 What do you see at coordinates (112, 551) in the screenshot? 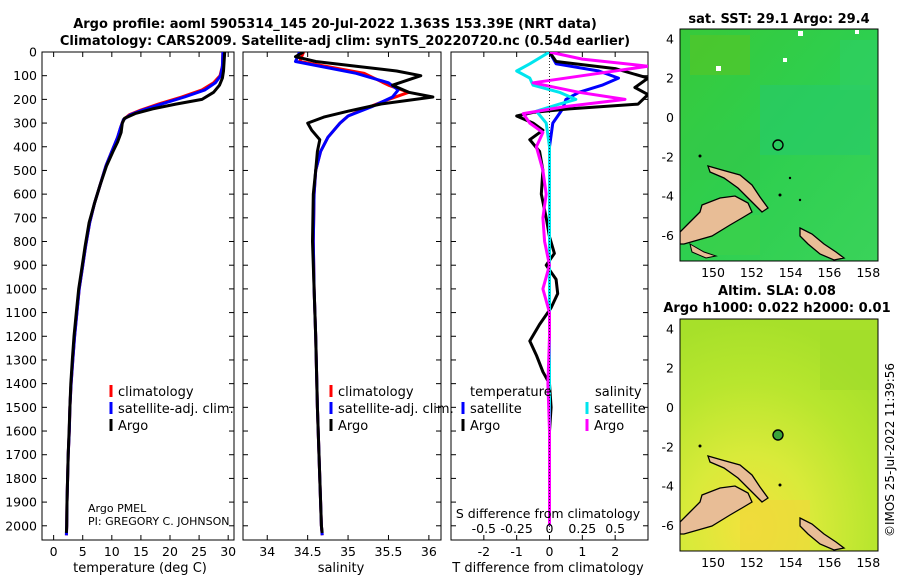
I see `x-tick-label: 10` at bounding box center [112, 551].